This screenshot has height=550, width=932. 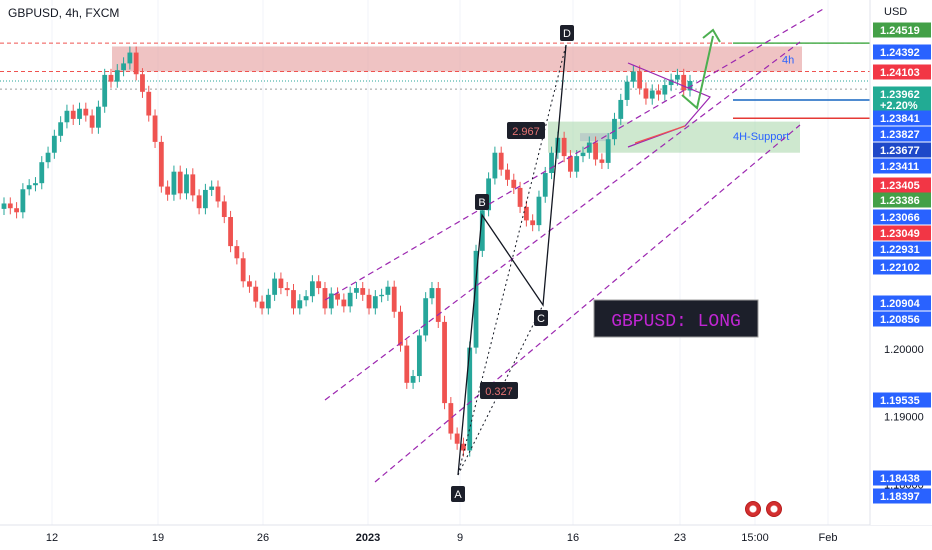 What do you see at coordinates (900, 95) in the screenshot?
I see `price-tag-label: 1.23962` at bounding box center [900, 95].